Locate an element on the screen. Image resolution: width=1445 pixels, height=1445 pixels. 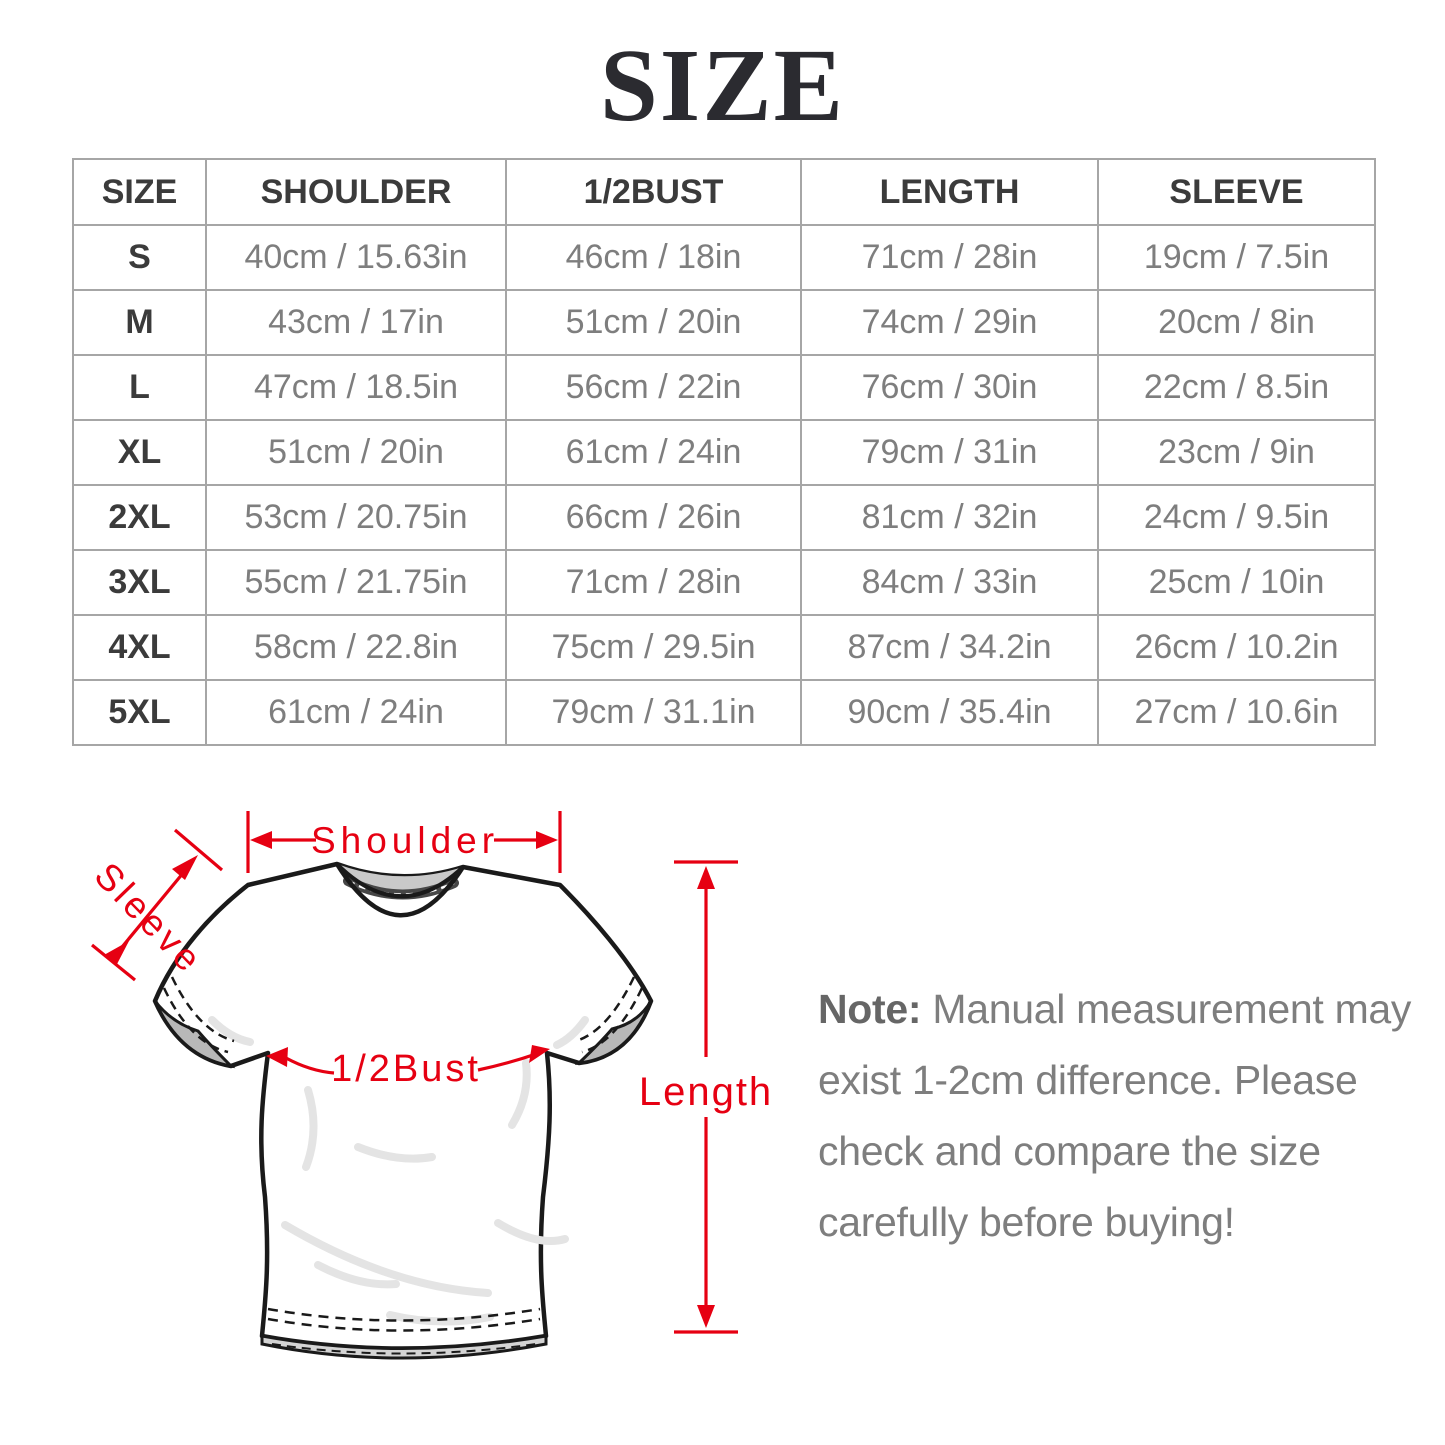
header-size: SIZE is located at coordinates (139, 192).